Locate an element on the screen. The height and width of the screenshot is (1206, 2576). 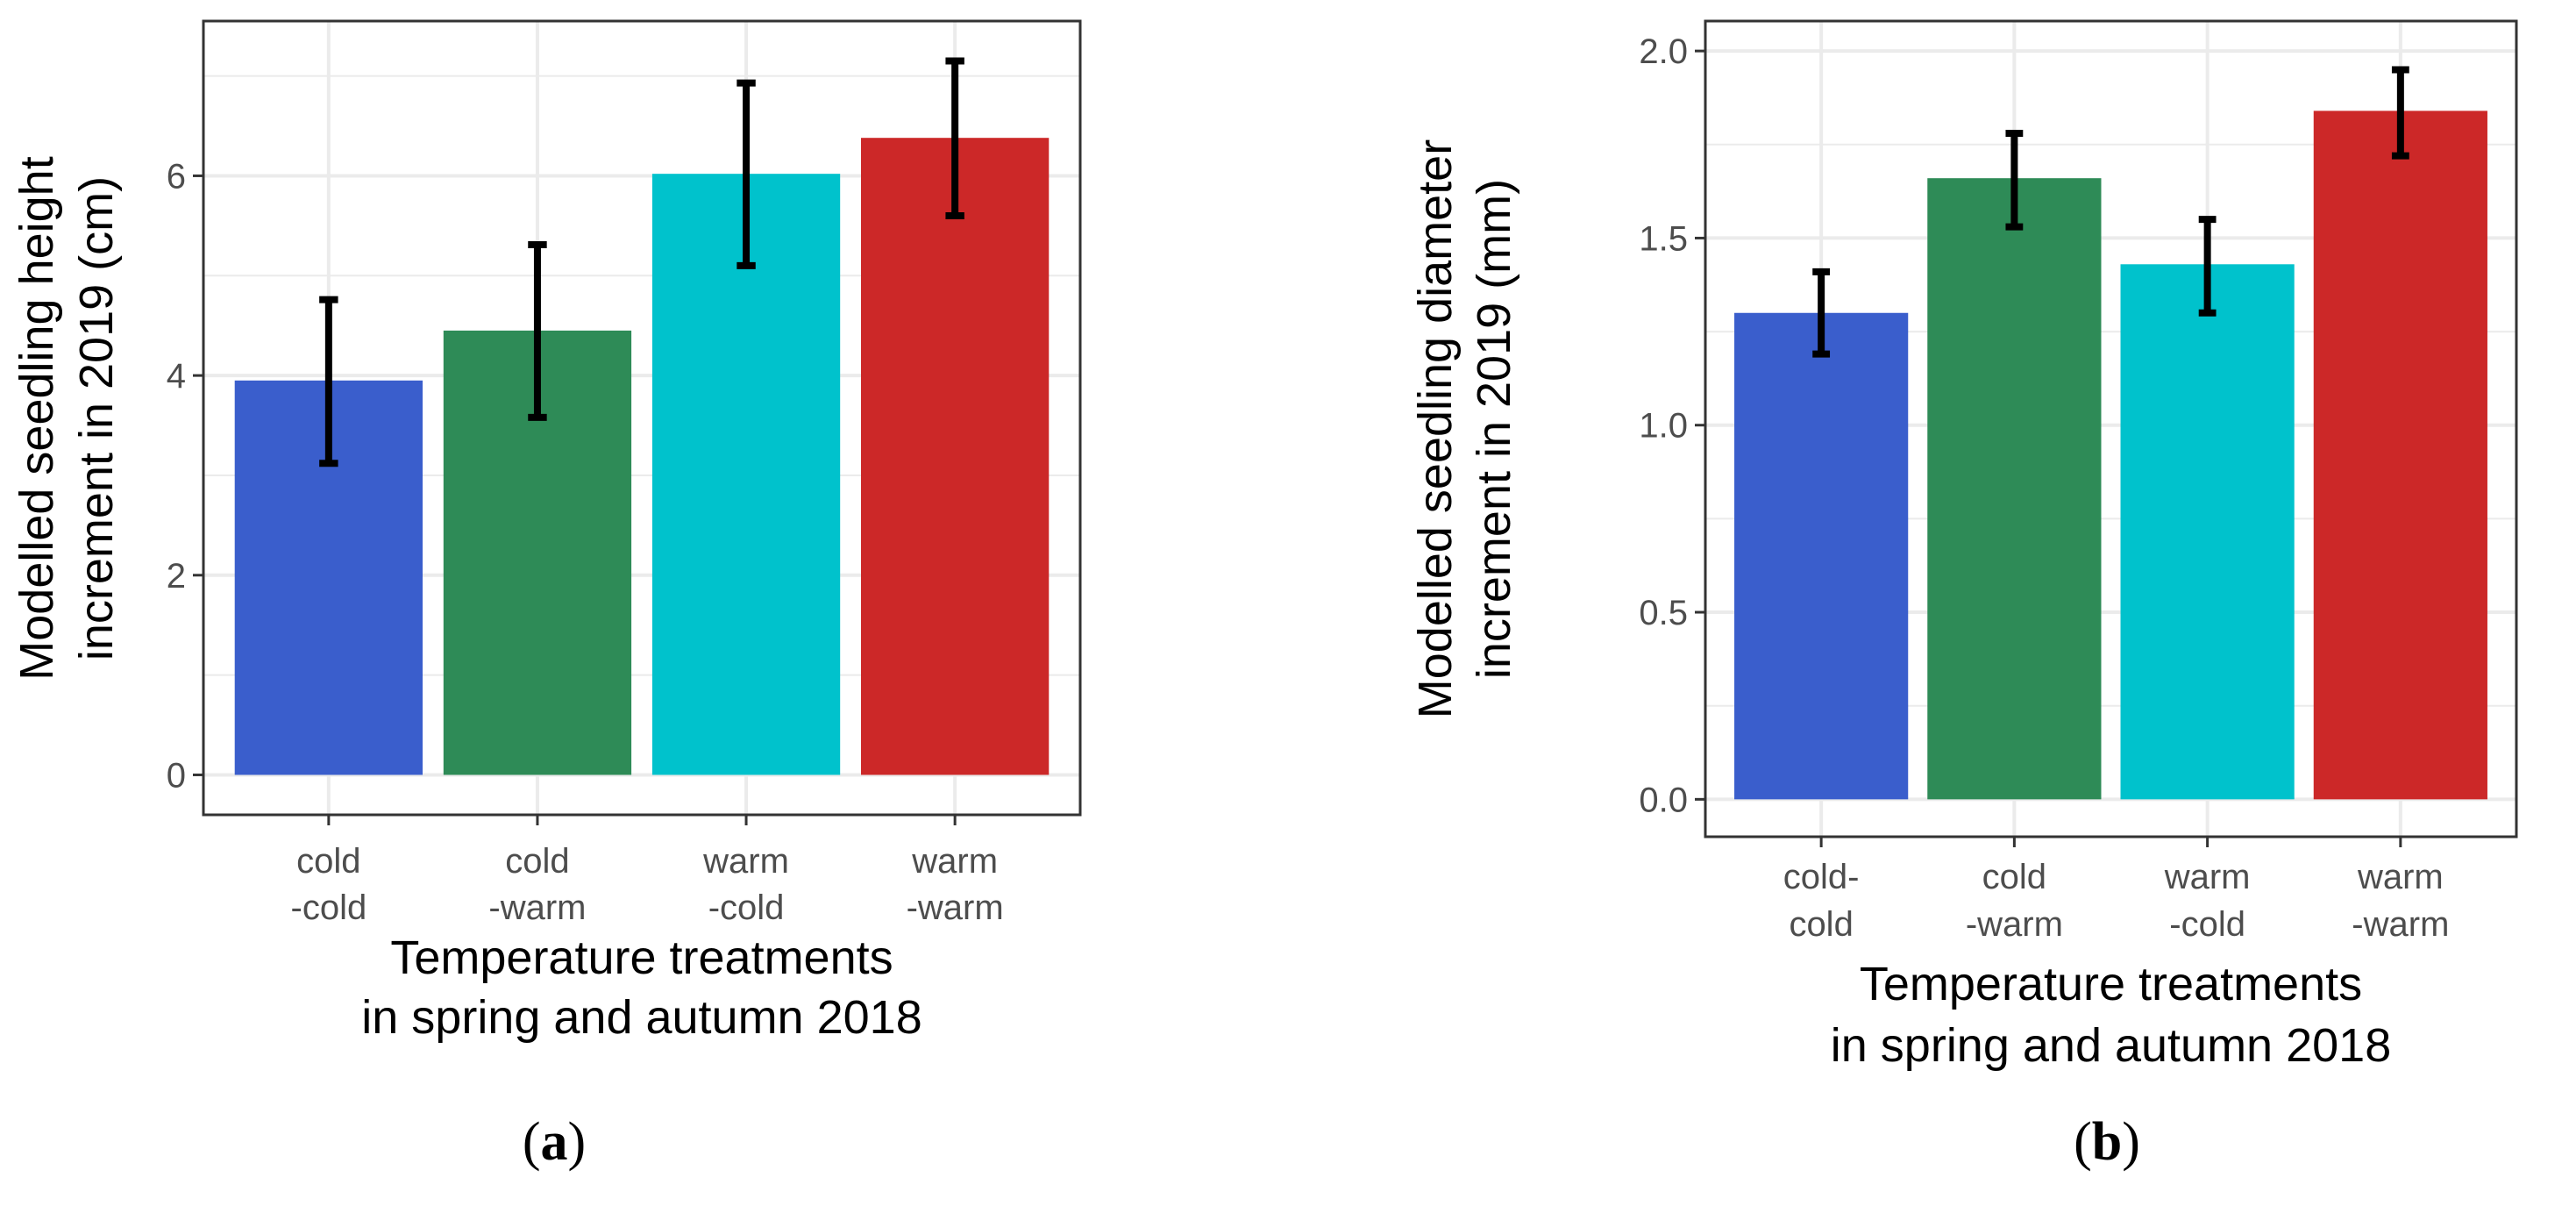
y-tick-label: 0.5 is located at coordinates (1663, 613).